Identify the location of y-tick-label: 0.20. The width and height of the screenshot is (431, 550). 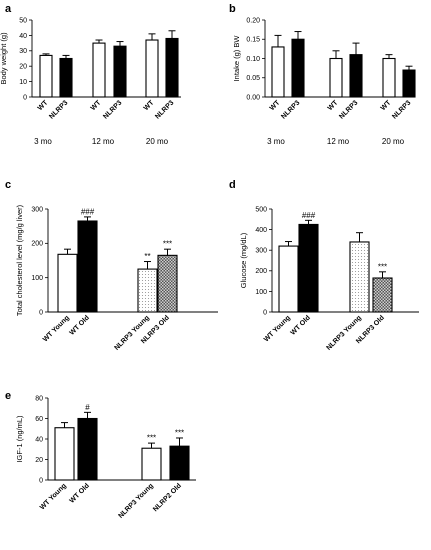
(253, 20).